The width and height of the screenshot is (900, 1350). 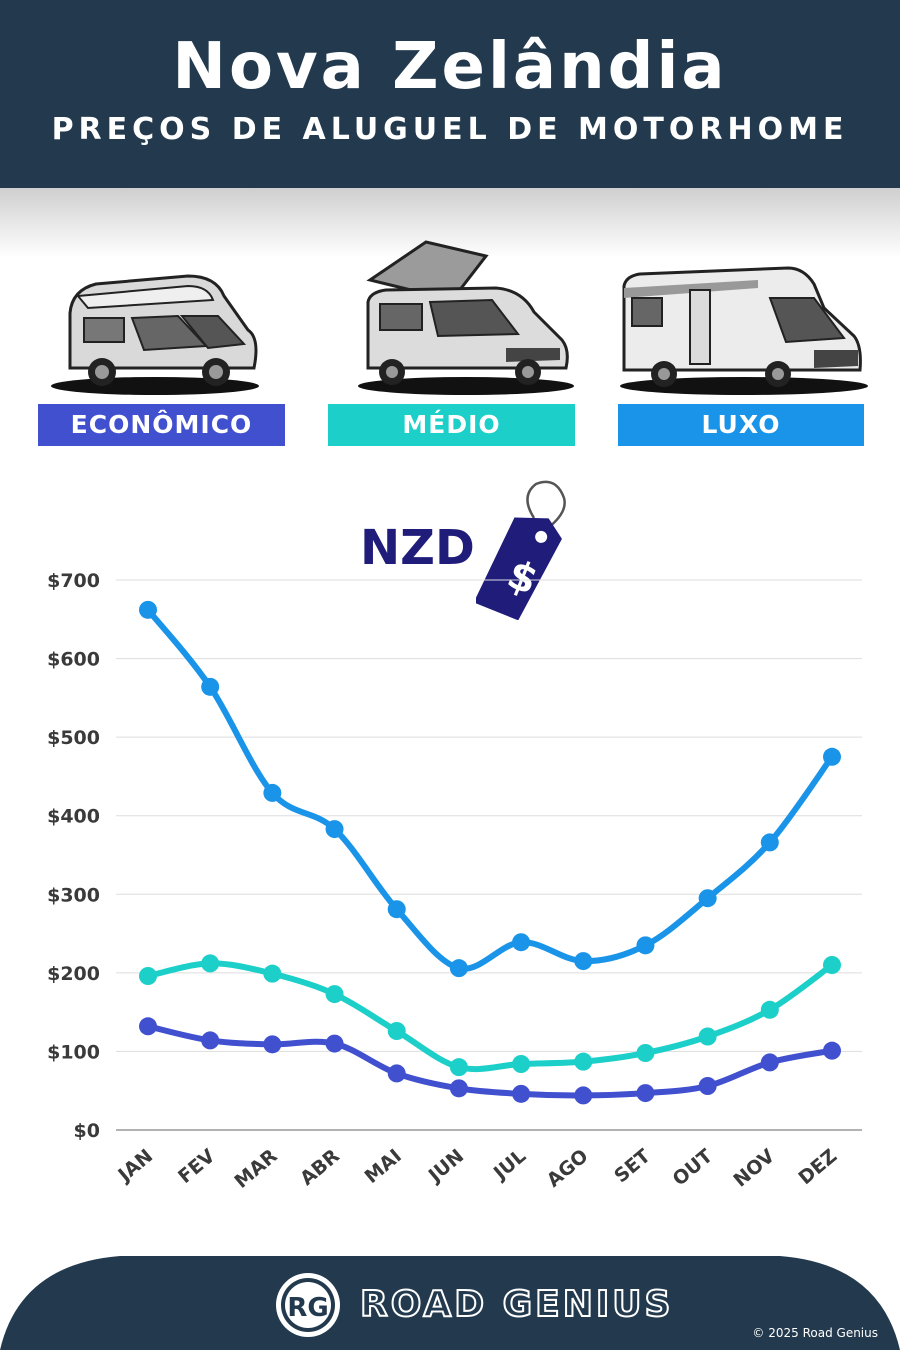 I want to click on luxury-motorhome-illustration, so click(x=744, y=330).